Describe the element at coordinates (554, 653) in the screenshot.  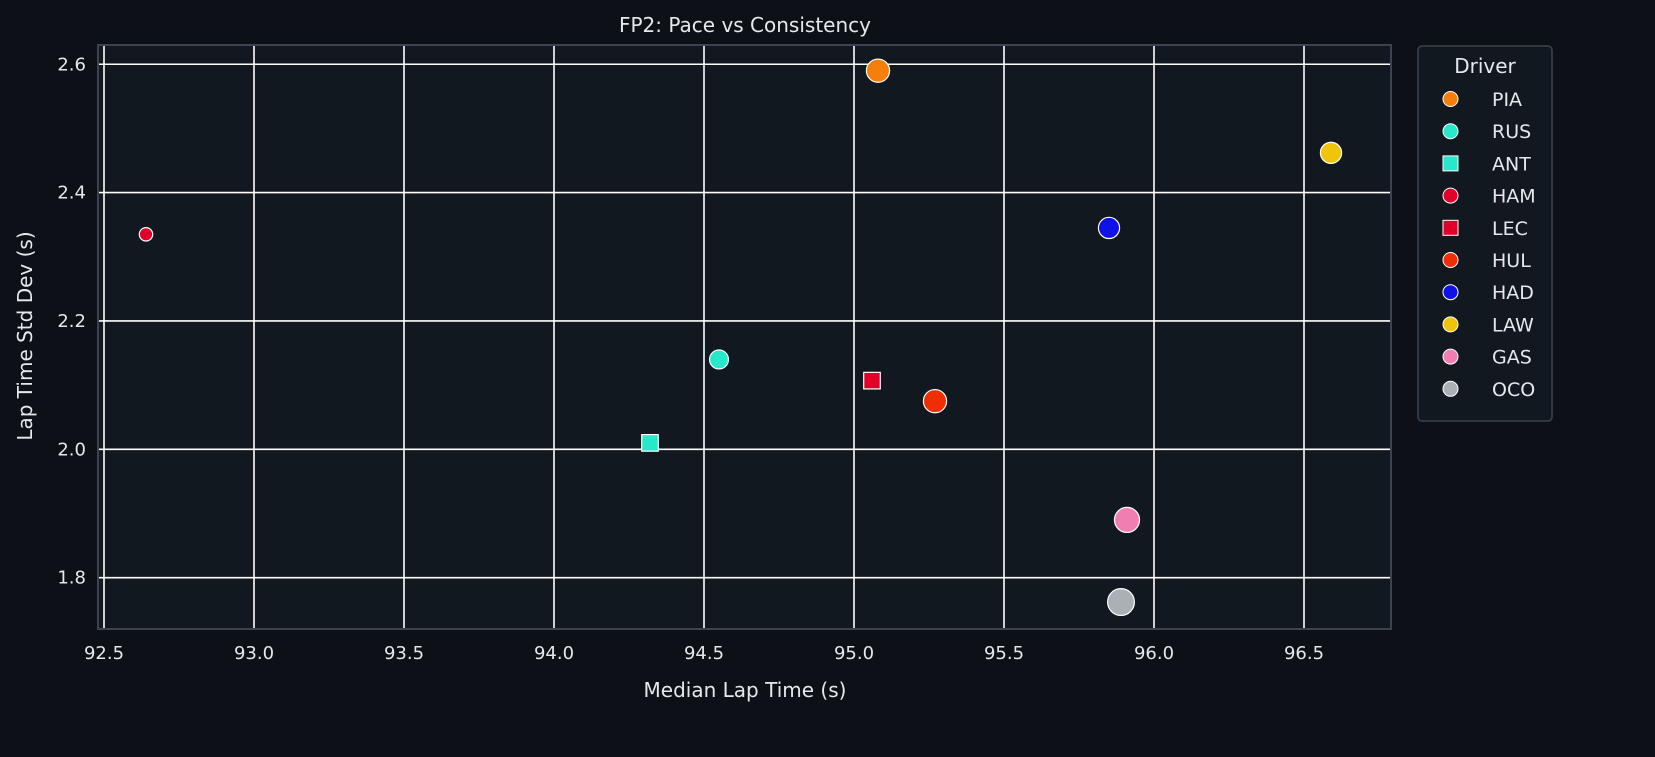
I see `x-tick-label: 94.0` at that location.